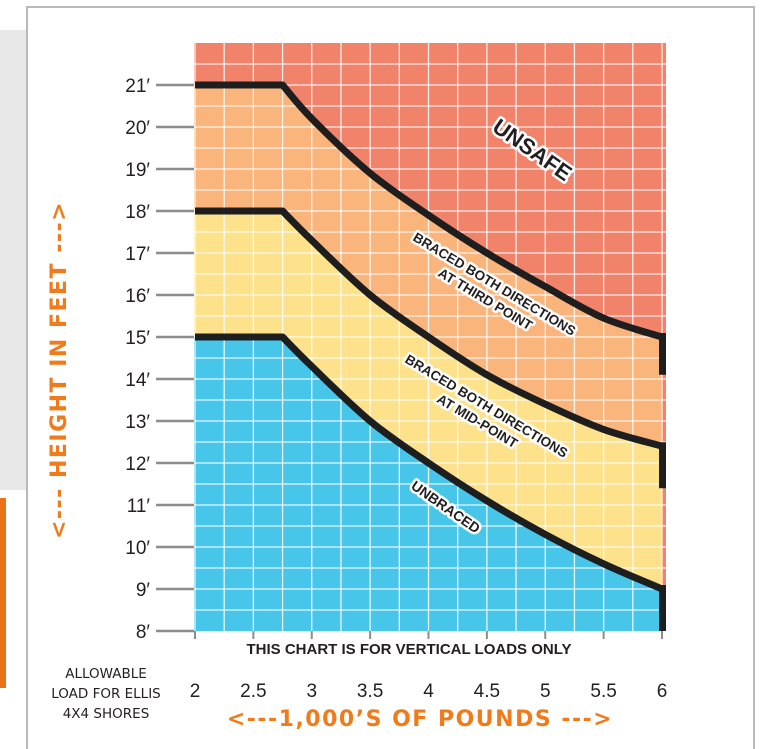  What do you see at coordinates (603, 691) in the screenshot?
I see `x-tick-label: 5.5` at bounding box center [603, 691].